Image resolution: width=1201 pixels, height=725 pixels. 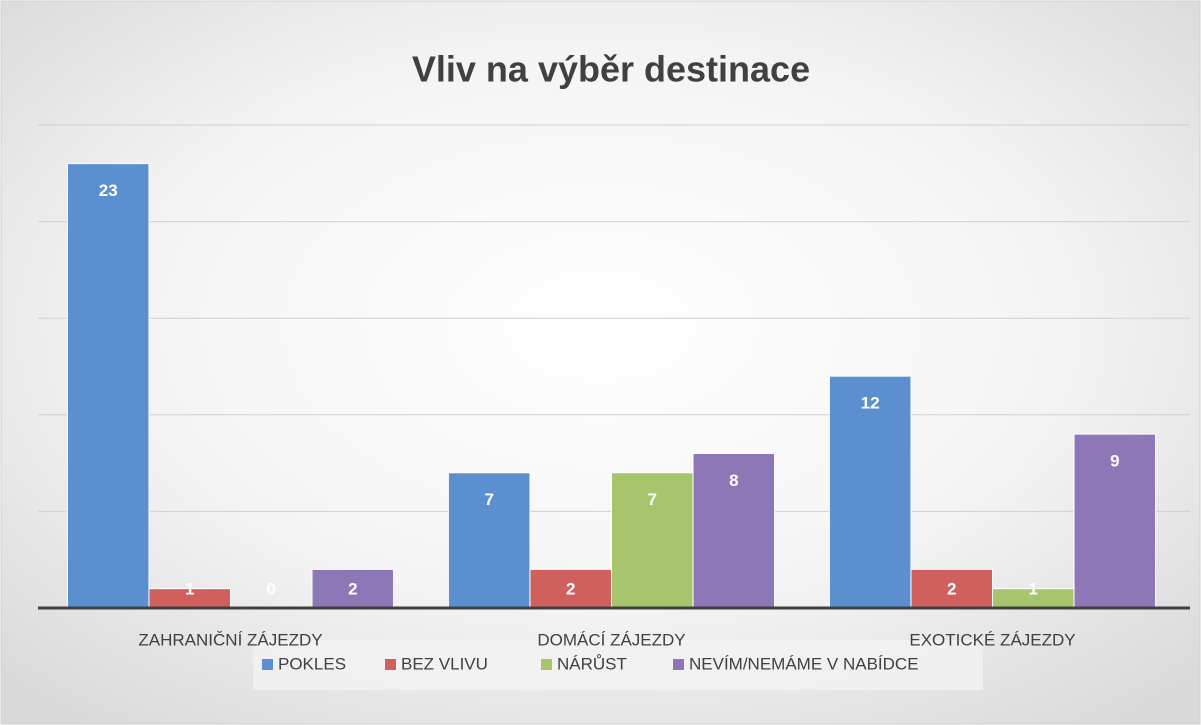 I want to click on data-label: 0, so click(x=271, y=588).